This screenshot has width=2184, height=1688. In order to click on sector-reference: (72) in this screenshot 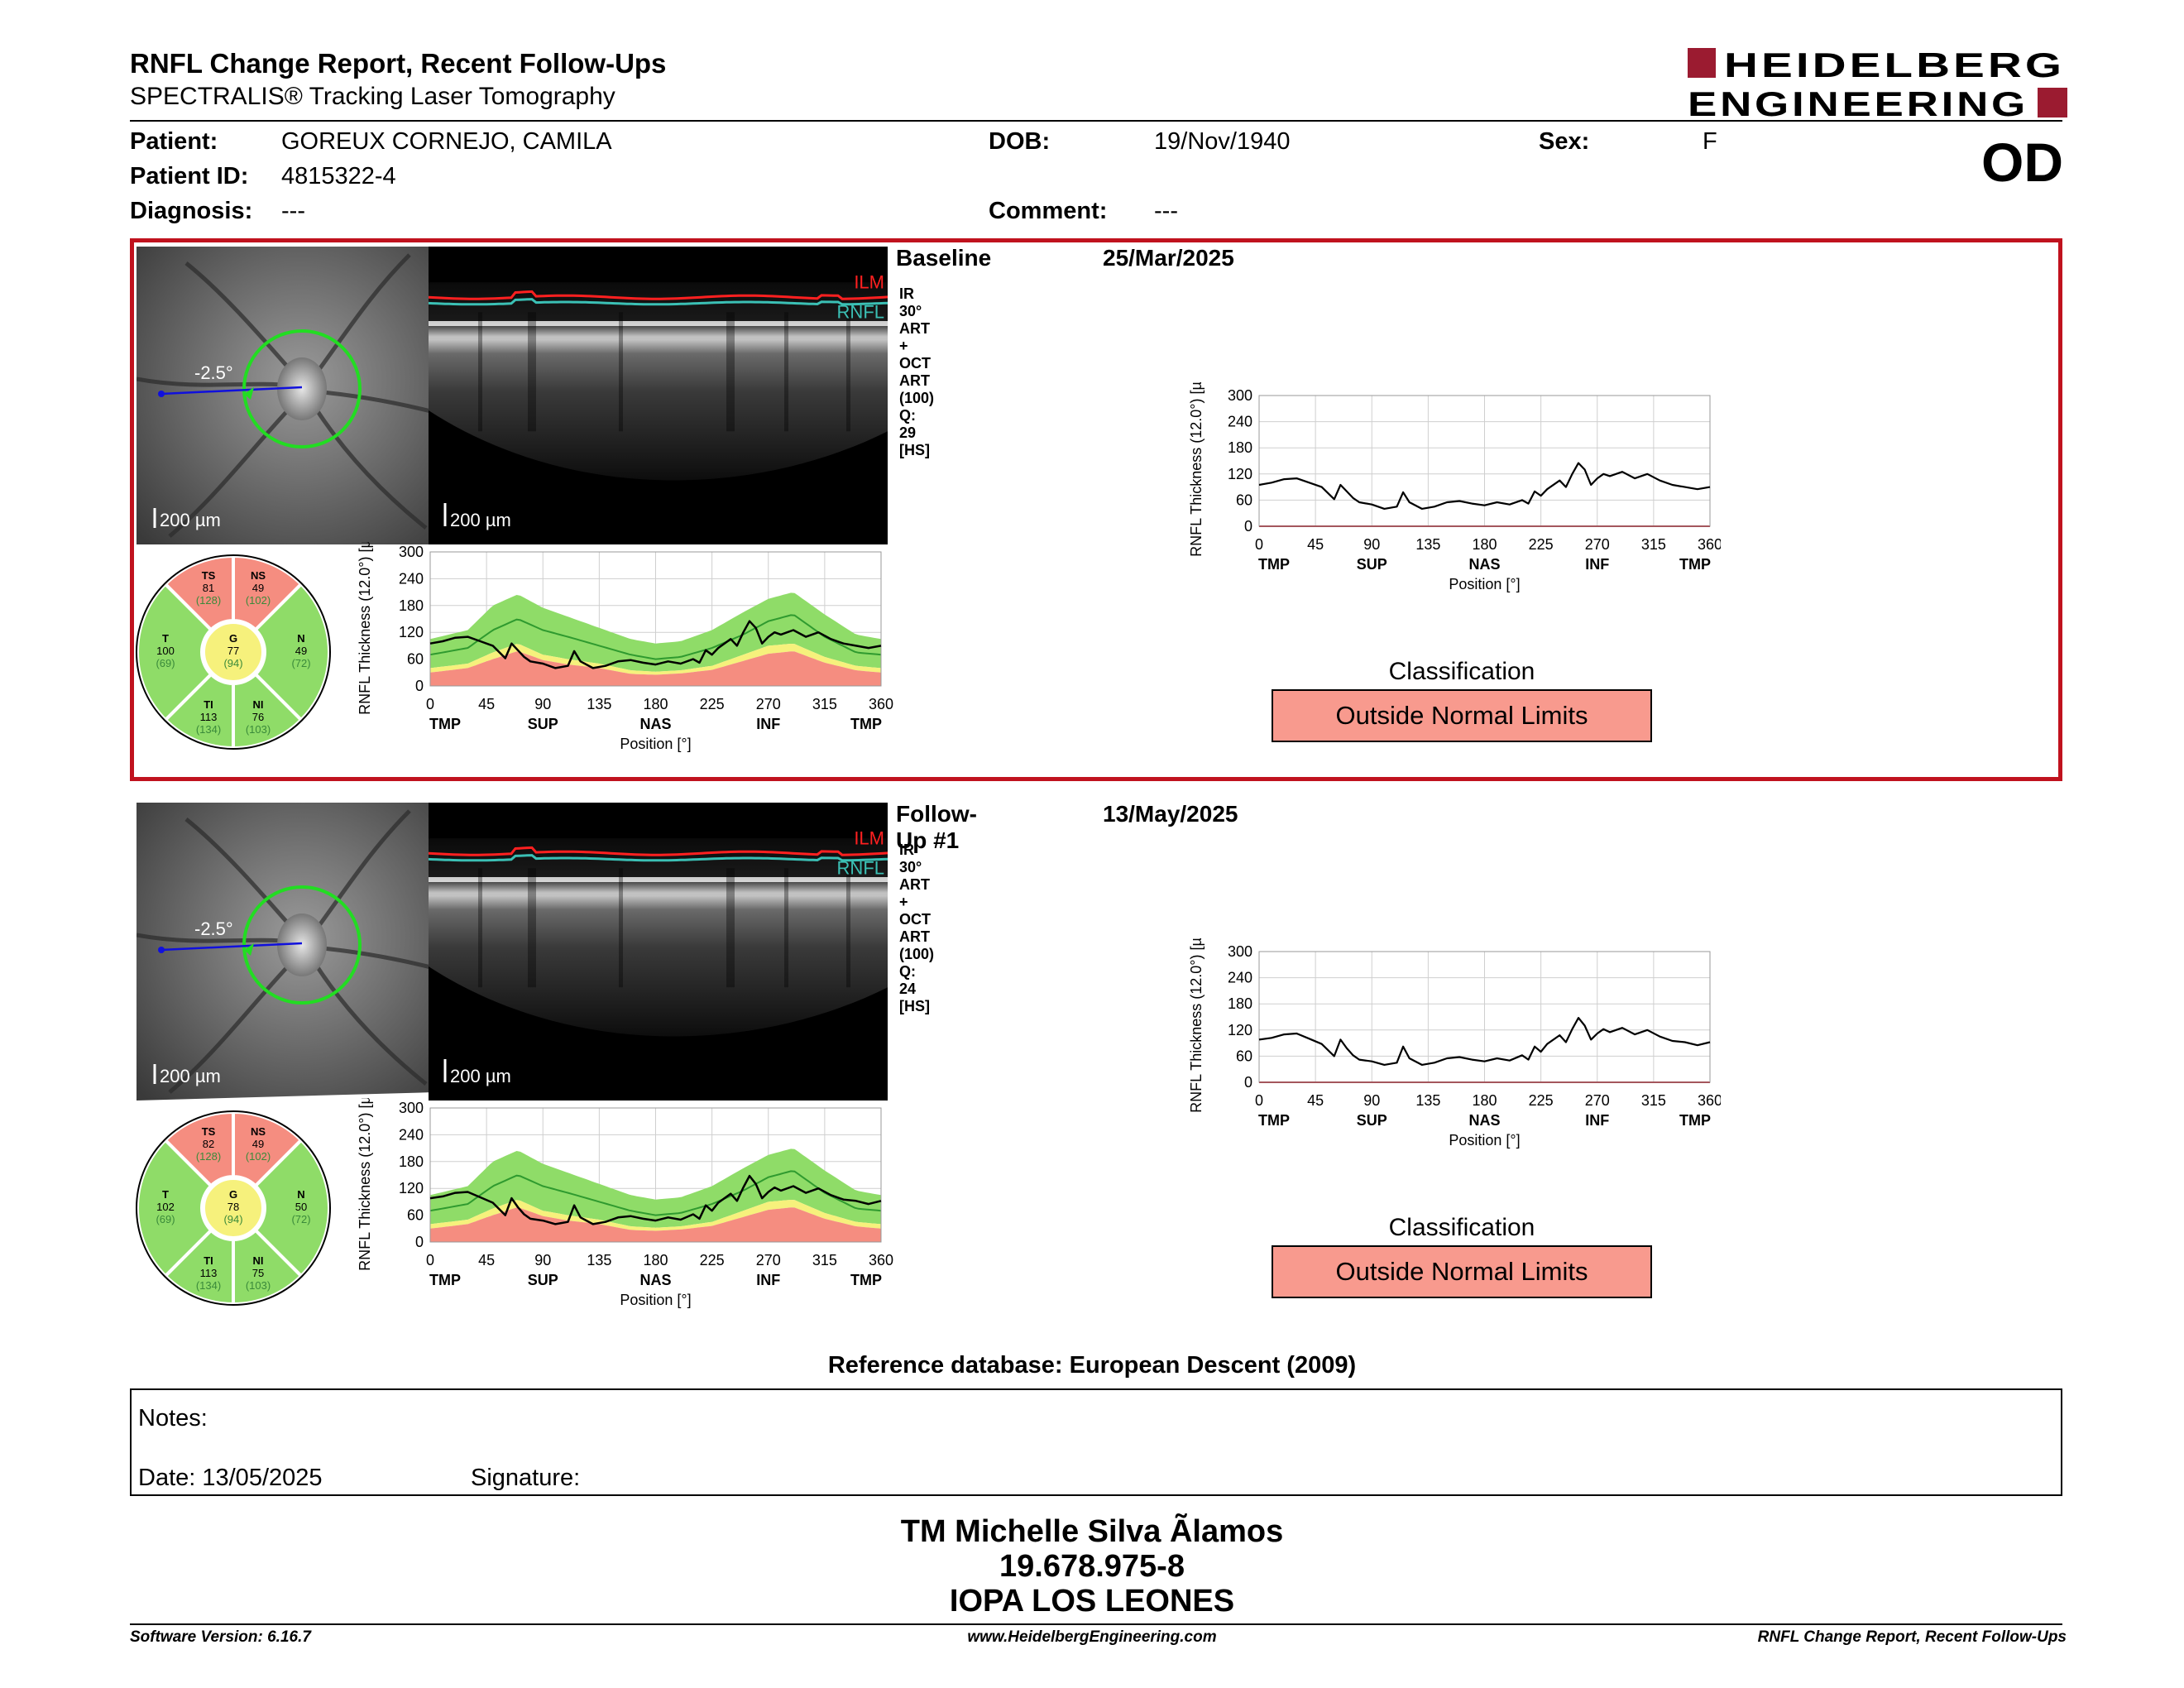, I will do `click(300, 1219)`.